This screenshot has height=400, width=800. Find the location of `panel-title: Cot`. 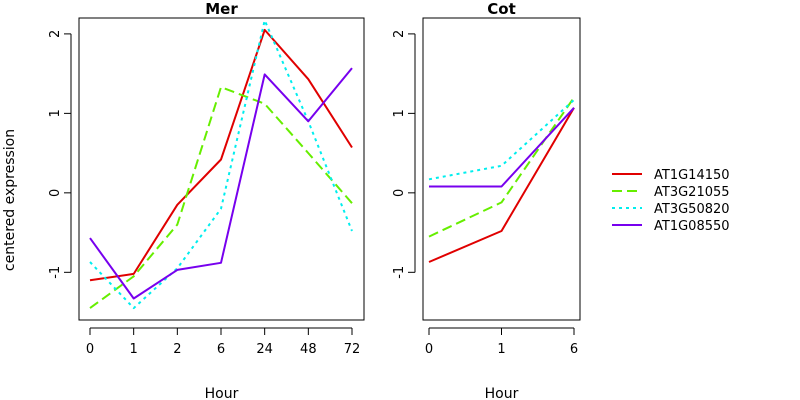

panel-title: Cot is located at coordinates (501, 9).